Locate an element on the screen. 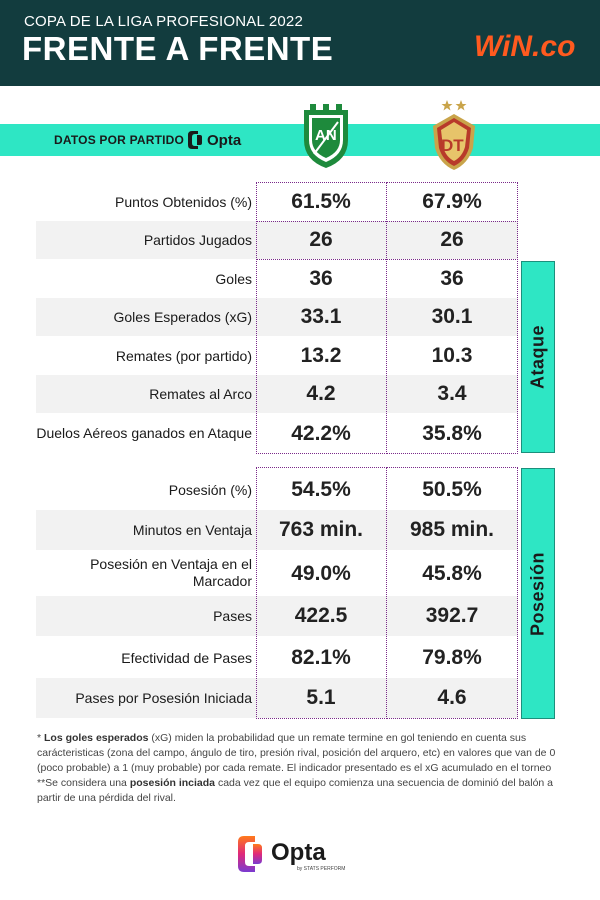  team-2-xg-value: 30.1 is located at coordinates (452, 316).